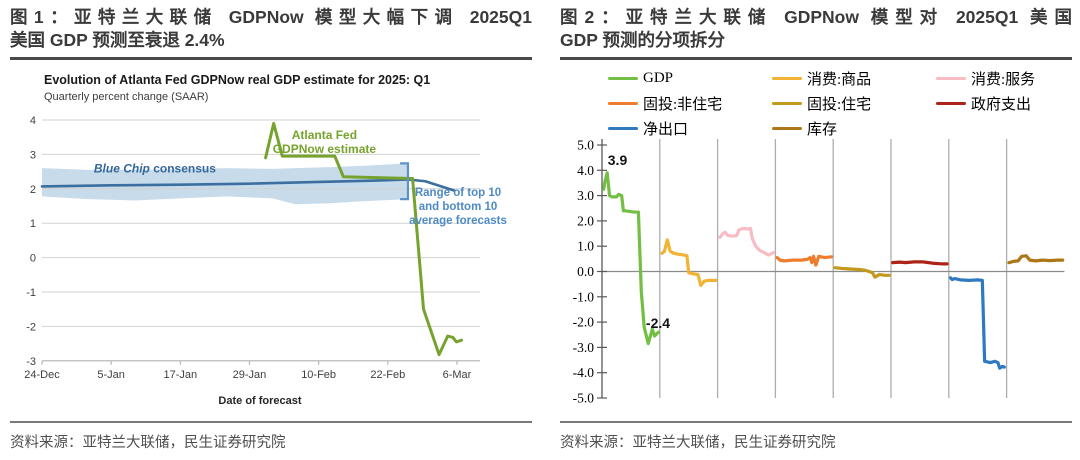 This screenshot has width=1080, height=460. What do you see at coordinates (862, 272) in the screenshot?
I see `series-fixed-investment-residential` at bounding box center [862, 272].